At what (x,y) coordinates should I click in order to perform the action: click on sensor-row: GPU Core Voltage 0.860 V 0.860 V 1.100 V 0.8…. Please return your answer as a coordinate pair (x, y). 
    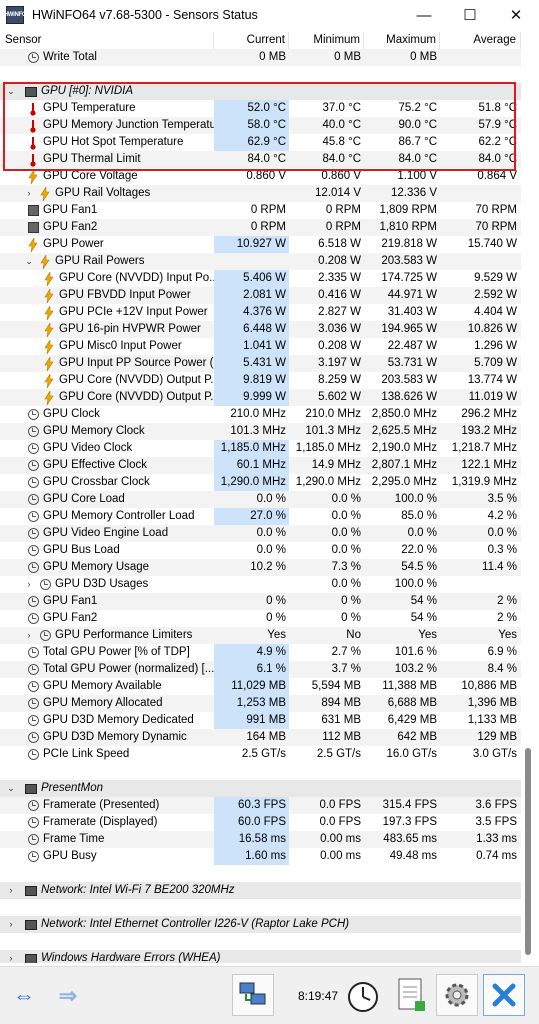
    Looking at the image, I should click on (260, 176).